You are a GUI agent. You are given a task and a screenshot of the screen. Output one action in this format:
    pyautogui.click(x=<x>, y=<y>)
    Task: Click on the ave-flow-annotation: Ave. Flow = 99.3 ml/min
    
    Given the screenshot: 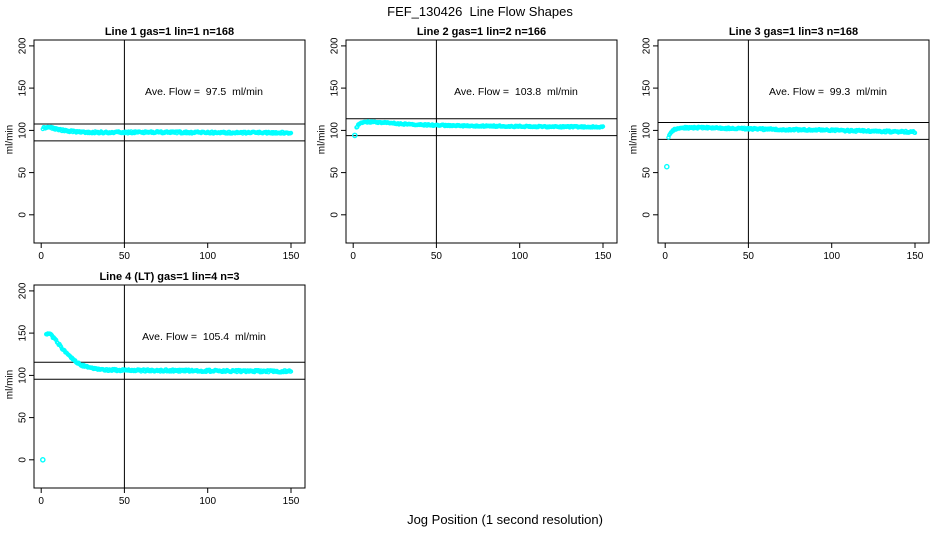 What is the action you would take?
    pyautogui.click(x=828, y=92)
    